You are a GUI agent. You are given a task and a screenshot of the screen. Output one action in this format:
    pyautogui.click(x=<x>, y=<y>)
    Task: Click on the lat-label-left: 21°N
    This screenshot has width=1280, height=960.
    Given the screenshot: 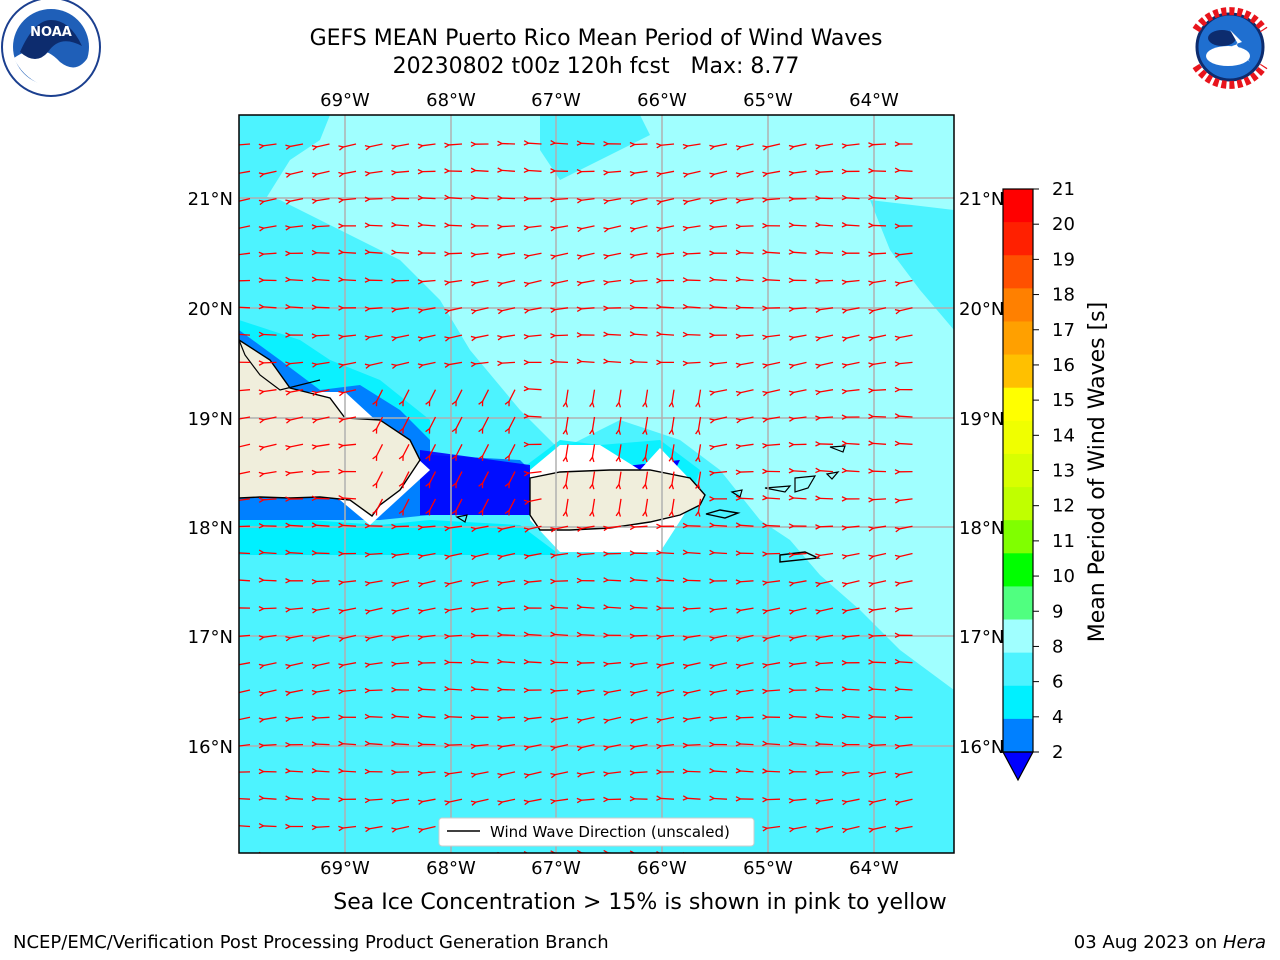 What is the action you would take?
    pyautogui.click(x=210, y=199)
    